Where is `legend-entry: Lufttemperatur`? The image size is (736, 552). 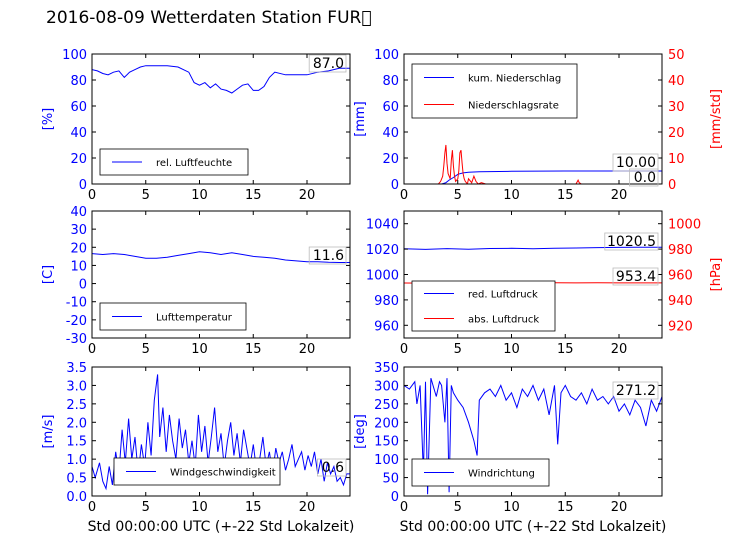
legend-entry: Lufttemperatur is located at coordinates (194, 318).